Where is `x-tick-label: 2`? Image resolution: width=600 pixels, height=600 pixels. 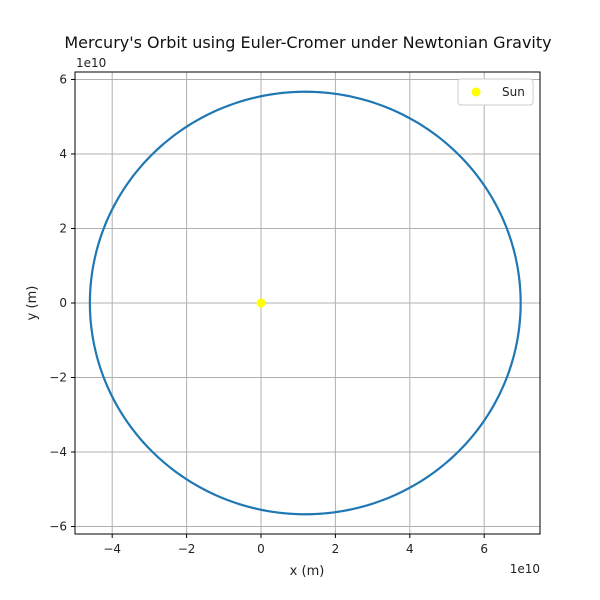
x-tick-label: 2 is located at coordinates (336, 549).